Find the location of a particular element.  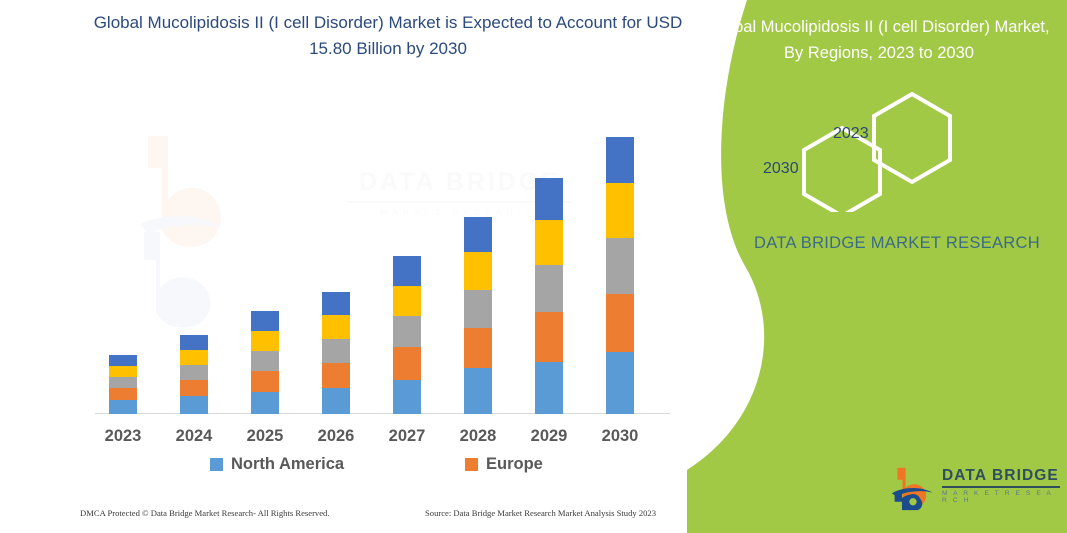

logo-subtitle: M A R K E T R E S E A R C H is located at coordinates (997, 496).